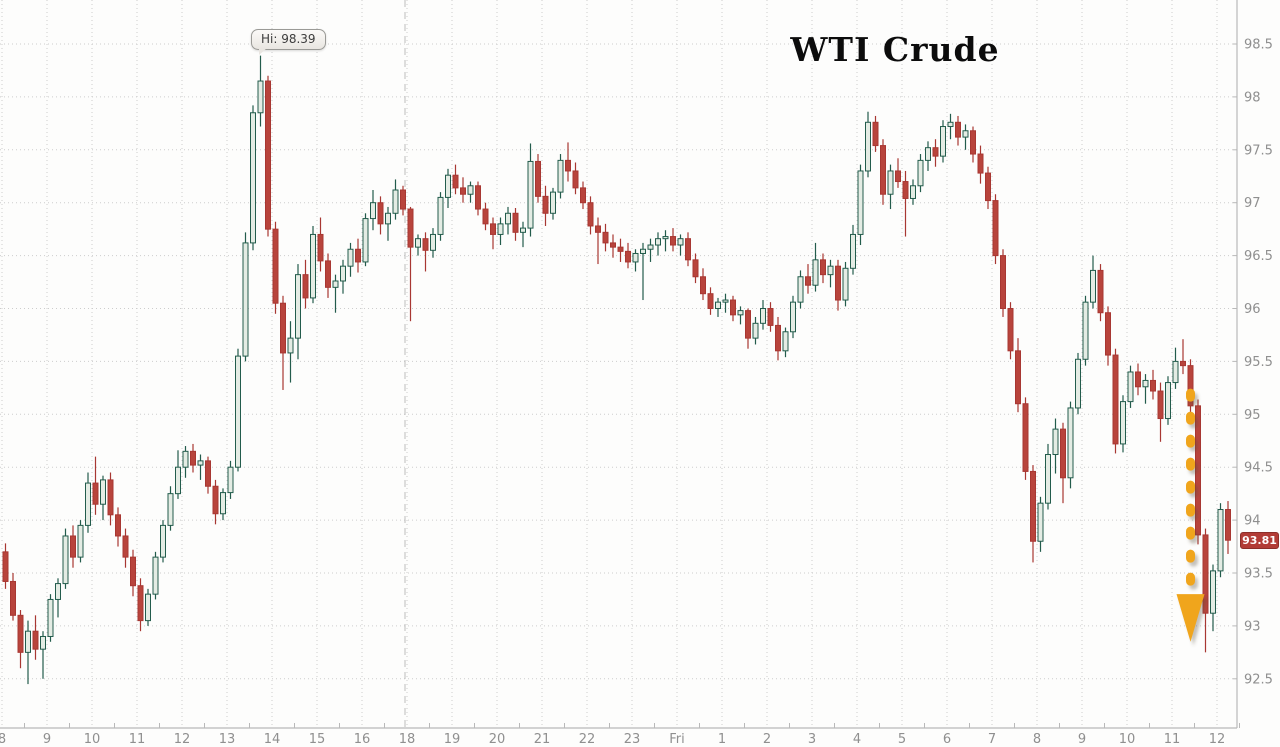 Image resolution: width=1280 pixels, height=747 pixels. What do you see at coordinates (317, 739) in the screenshot?
I see `x-axis-tick-label: 15` at bounding box center [317, 739].